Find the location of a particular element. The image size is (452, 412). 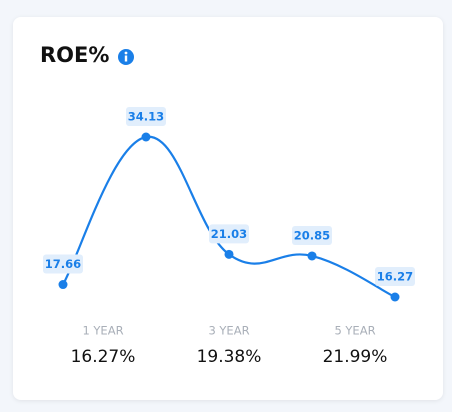

data-label: 21.03 is located at coordinates (229, 234).